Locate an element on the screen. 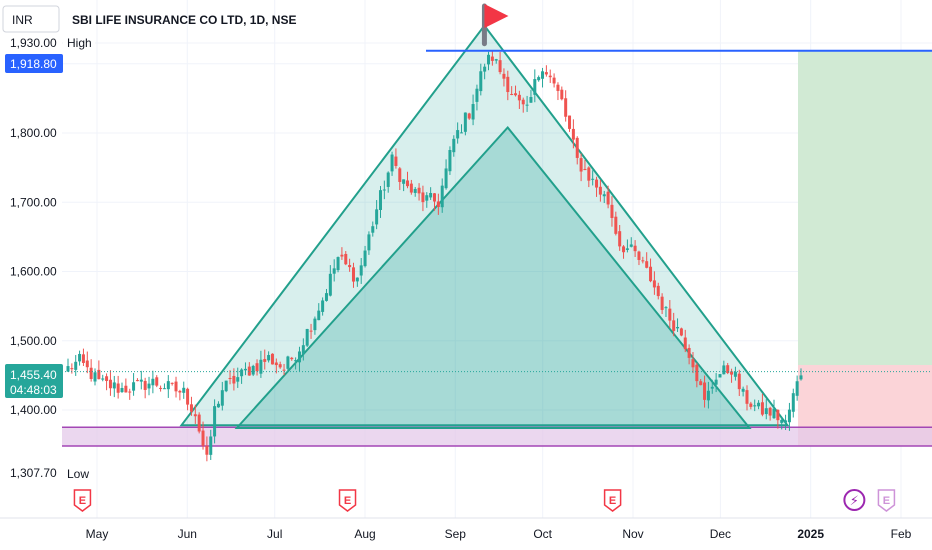 Image resolution: width=932 pixels, height=550 pixels. price-tick-label: 1,600.00 is located at coordinates (33, 272).